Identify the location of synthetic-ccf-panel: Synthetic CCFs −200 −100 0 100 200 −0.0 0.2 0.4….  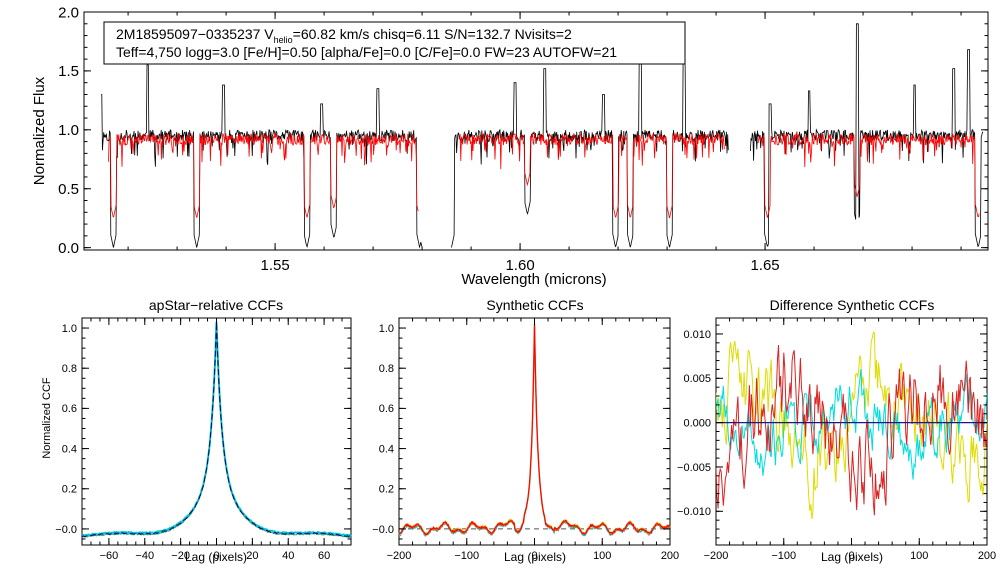
(525, 430).